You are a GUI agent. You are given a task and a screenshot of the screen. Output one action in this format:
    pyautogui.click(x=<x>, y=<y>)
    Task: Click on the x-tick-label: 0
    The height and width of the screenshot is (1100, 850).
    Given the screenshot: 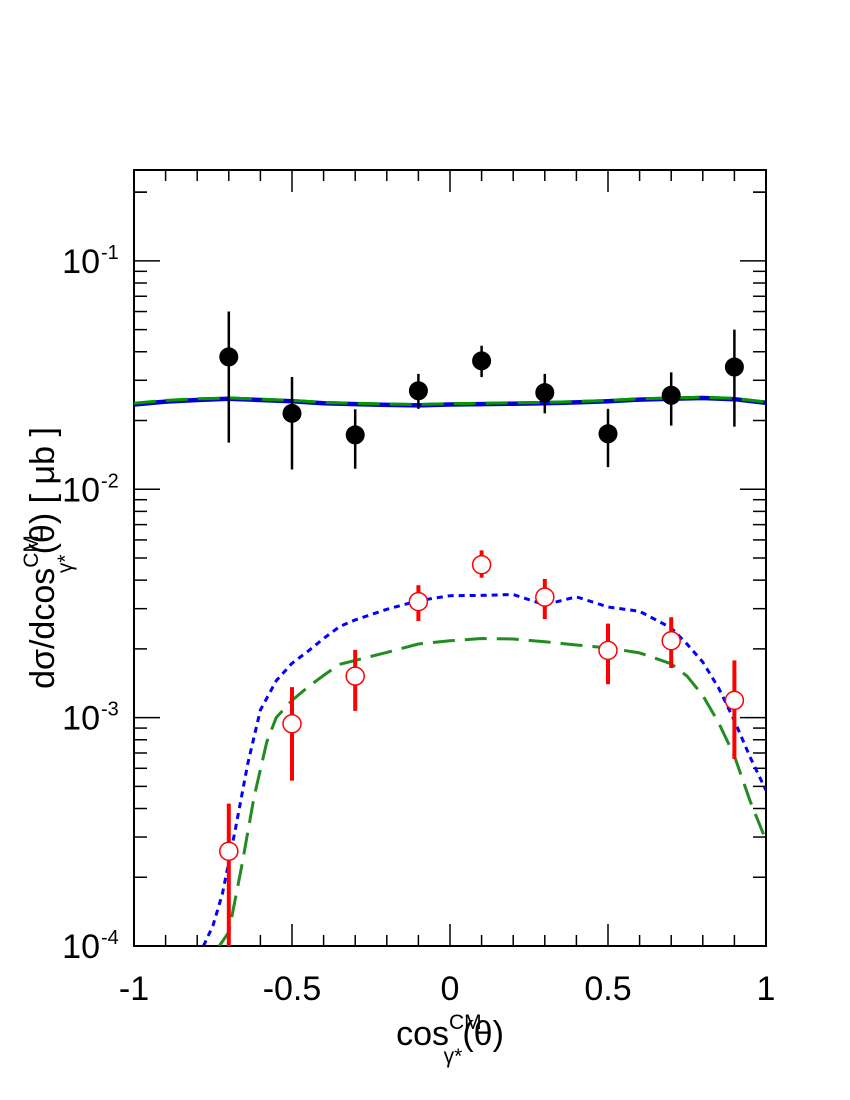 What is the action you would take?
    pyautogui.click(x=450, y=989)
    